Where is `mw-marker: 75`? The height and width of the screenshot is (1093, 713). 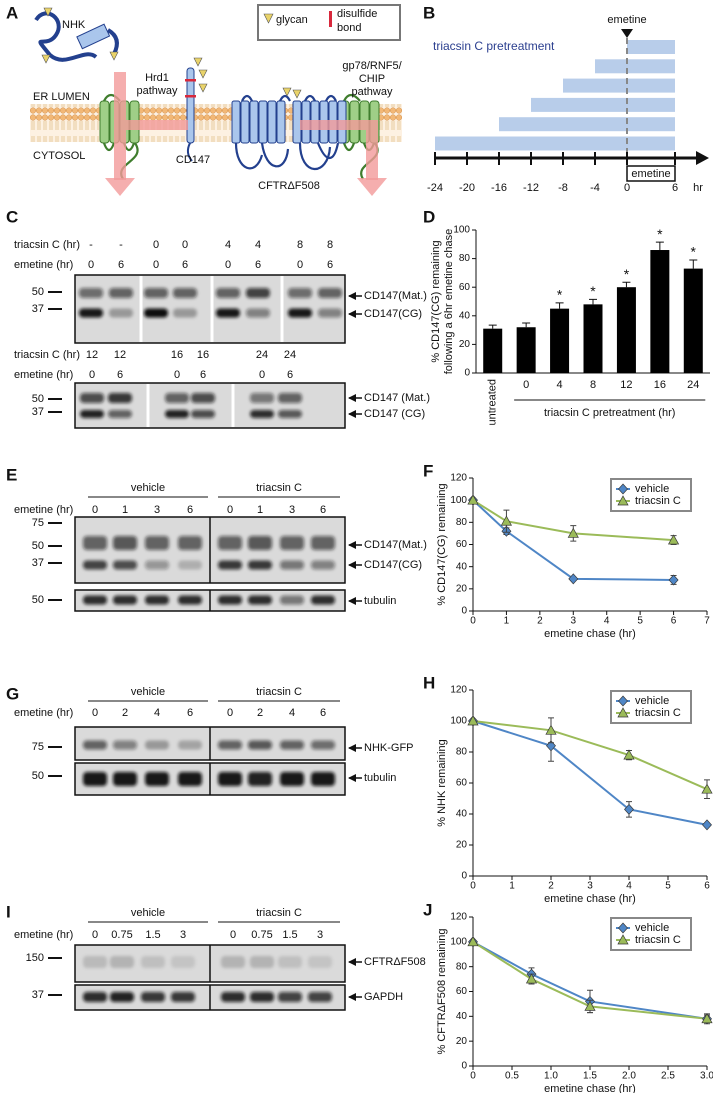 mw-marker: 75 is located at coordinates (38, 747).